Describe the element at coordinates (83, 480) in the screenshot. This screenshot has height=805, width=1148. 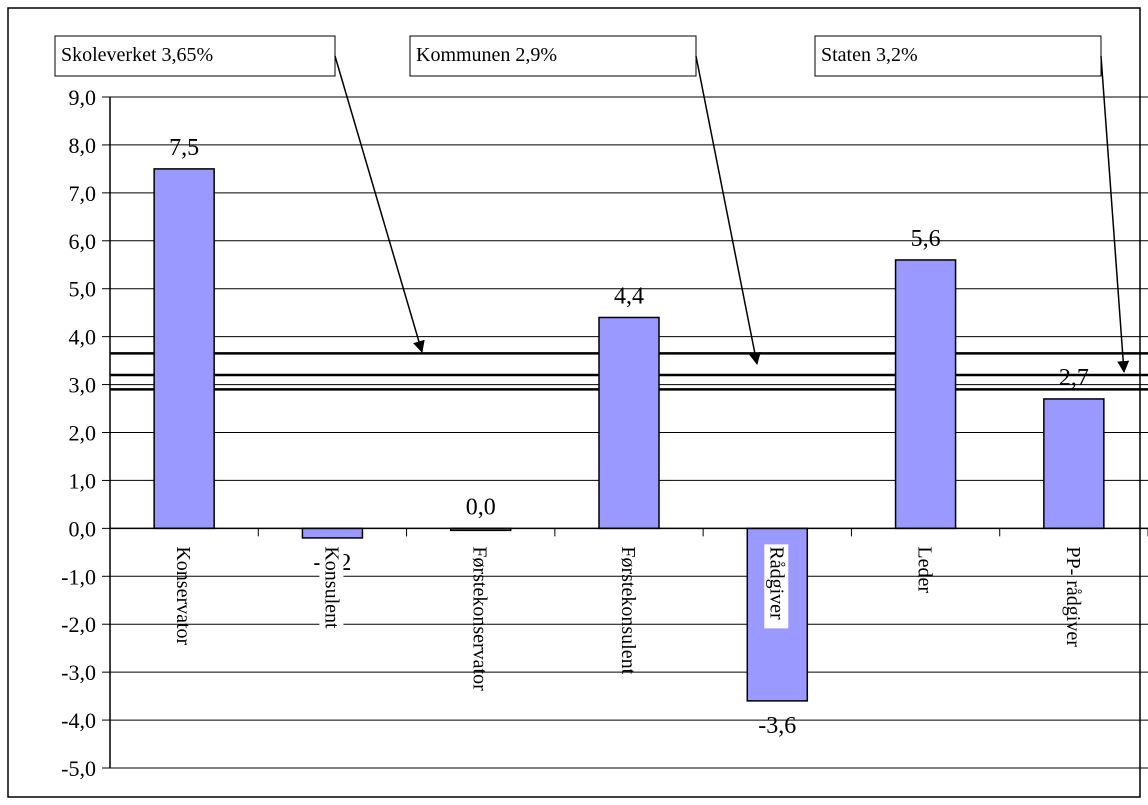
I see `y-tick-label: 1,0` at that location.